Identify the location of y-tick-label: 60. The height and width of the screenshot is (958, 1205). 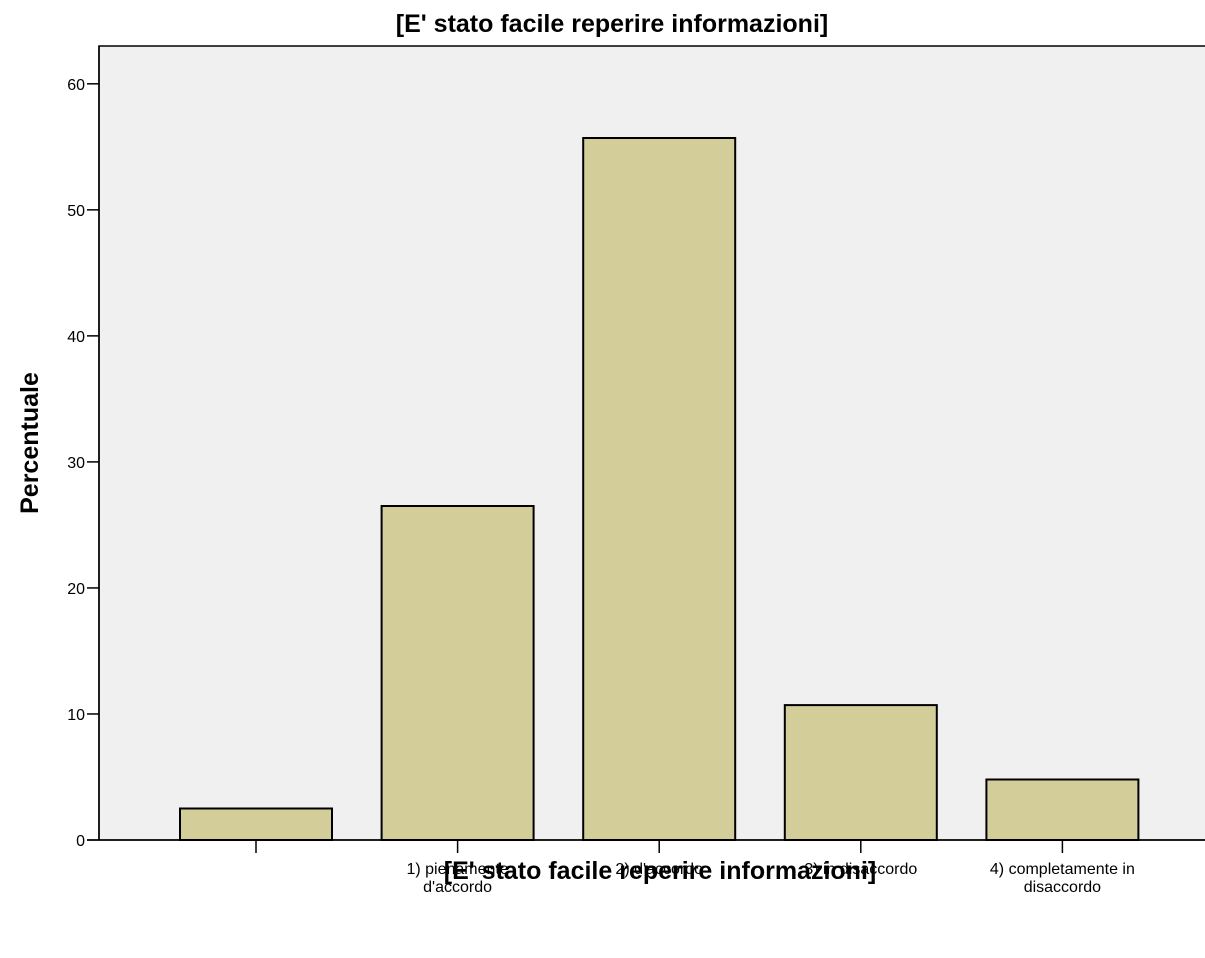
(76, 85).